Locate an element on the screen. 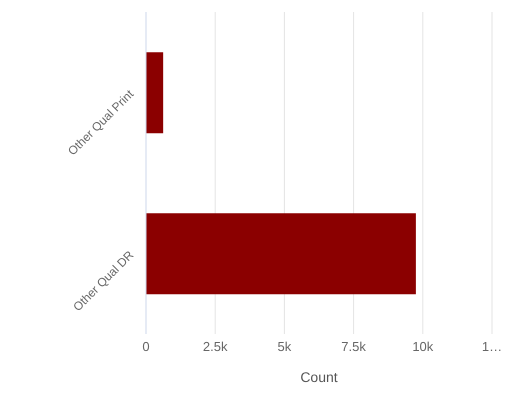 The width and height of the screenshot is (514, 412). x-tick-label: 0 is located at coordinates (146, 346).